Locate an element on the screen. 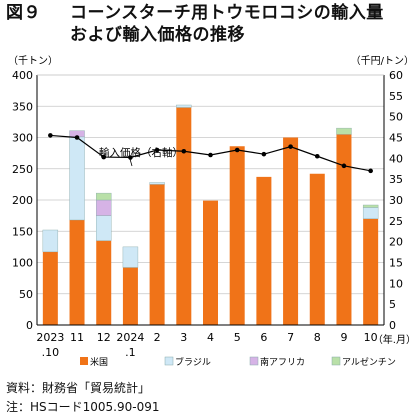 This screenshot has height=420, width=420. title-line-2: および輸入価格の推移 is located at coordinates (157, 35).